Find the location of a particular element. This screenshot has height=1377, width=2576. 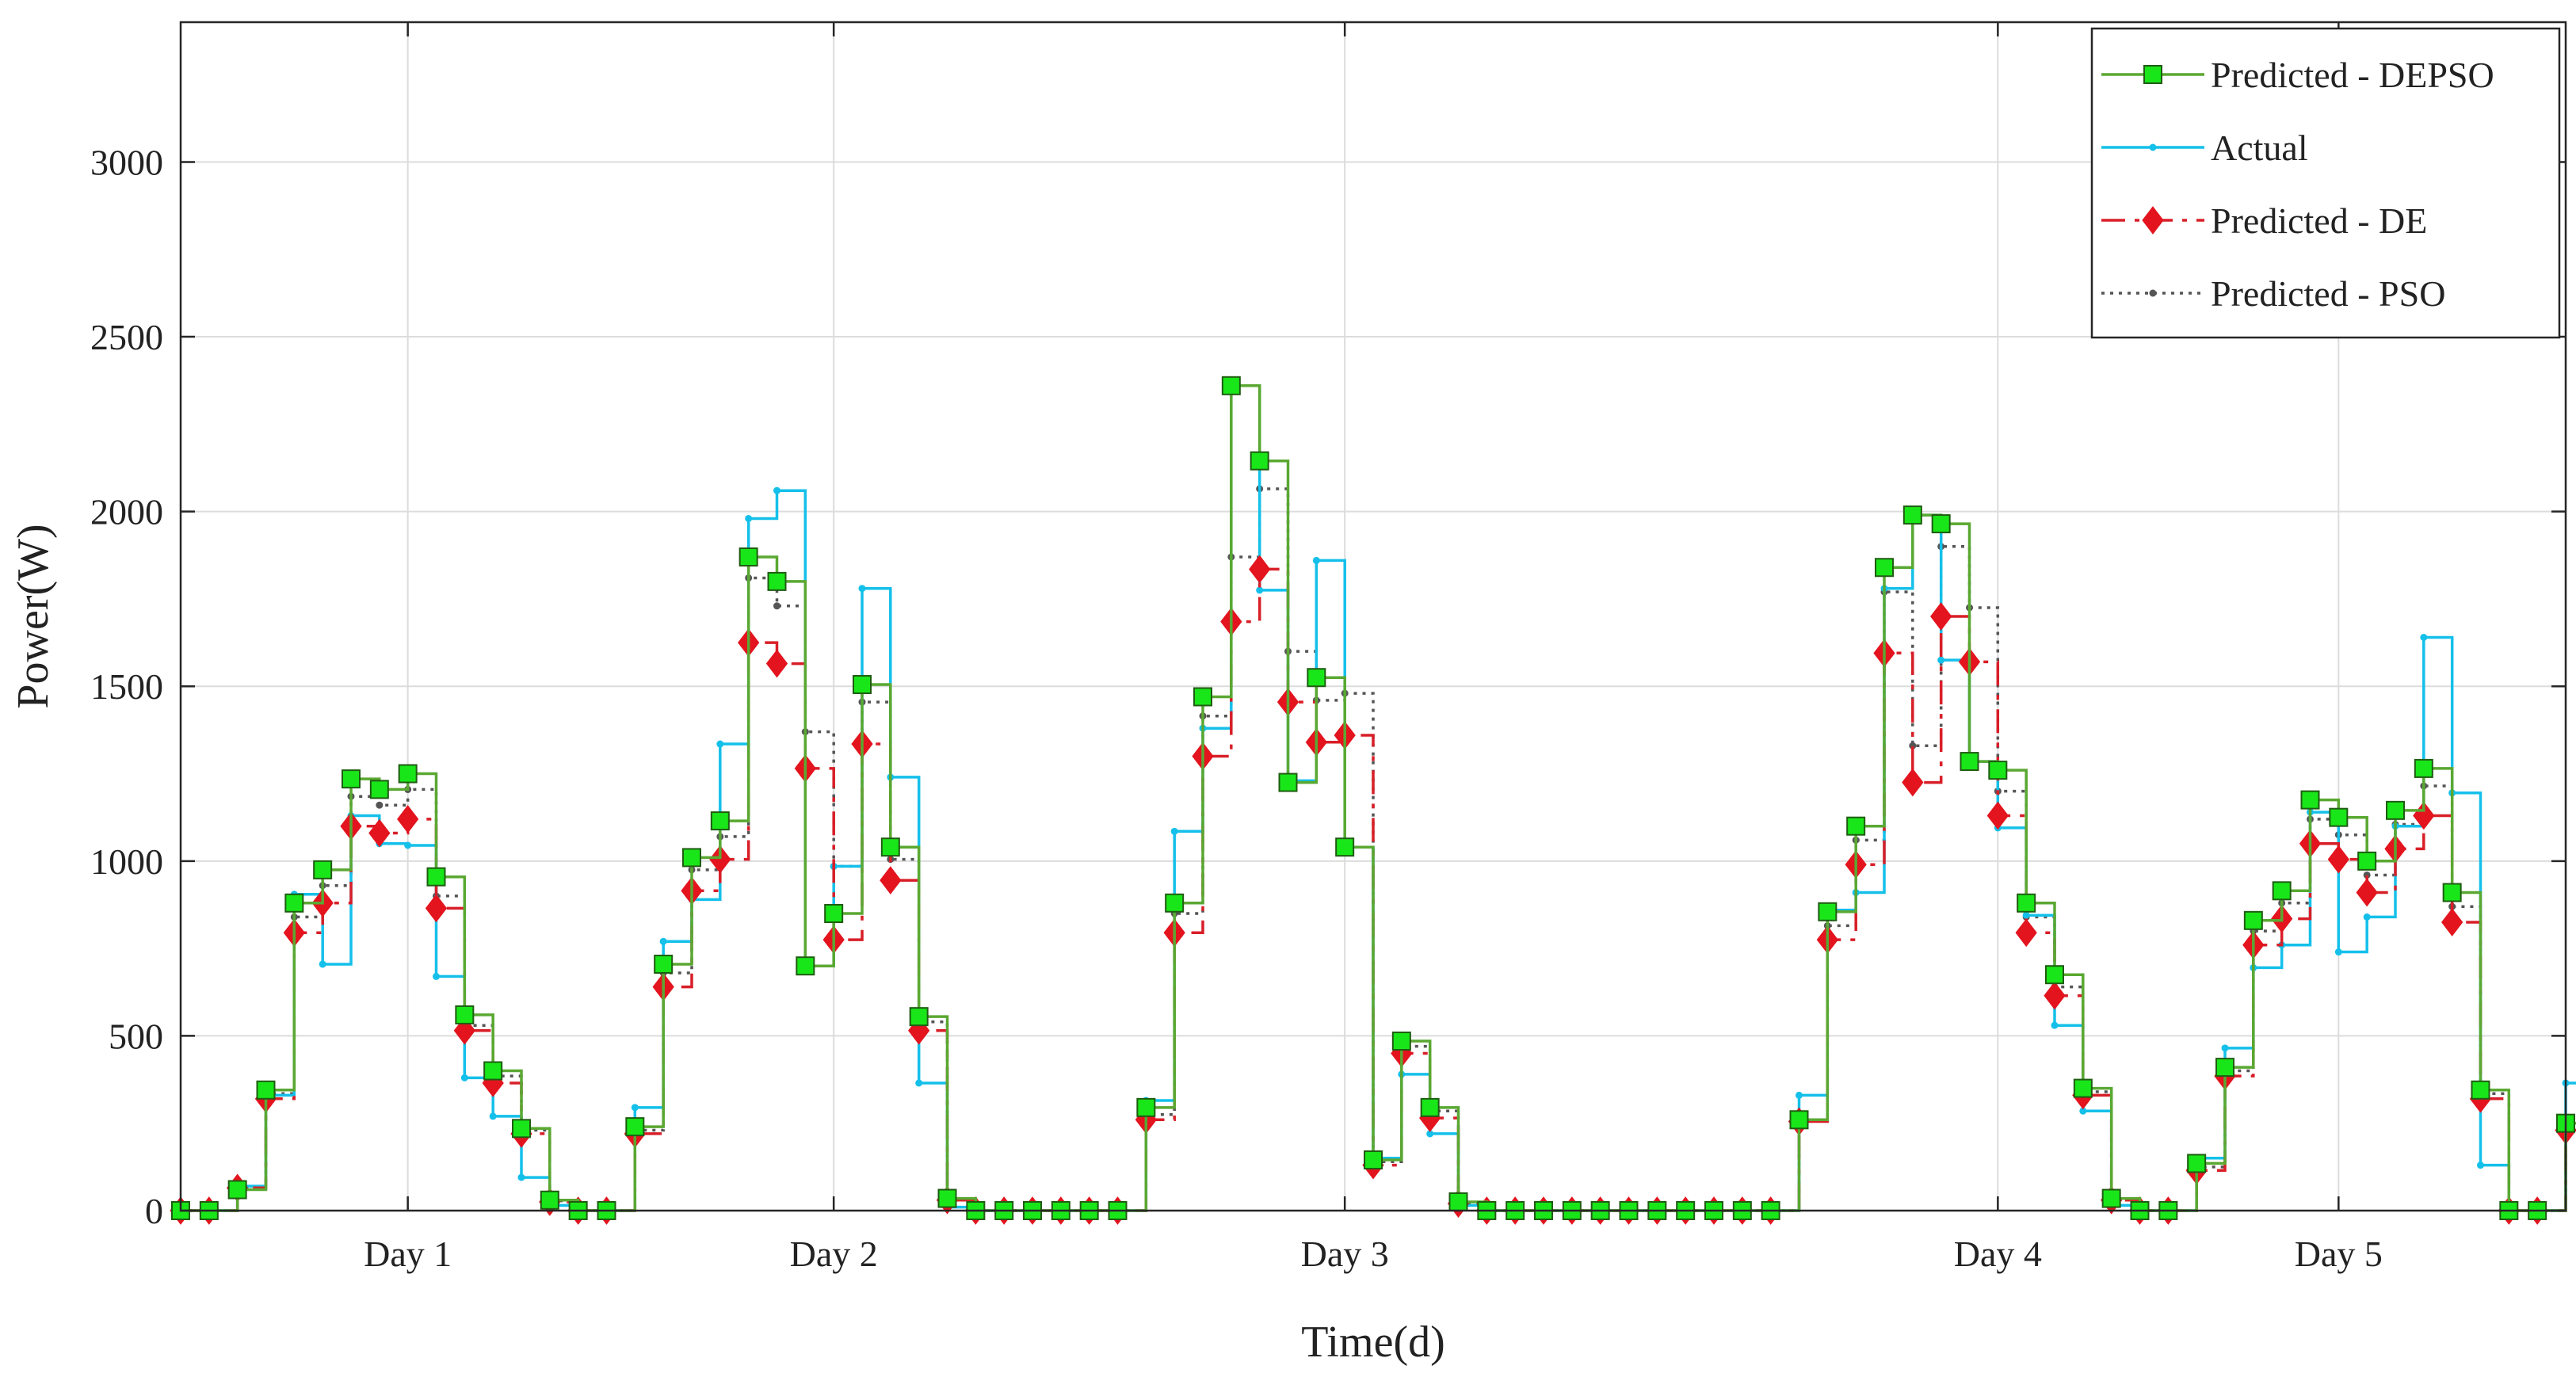

y-tick-label: 500 is located at coordinates (136, 1036).